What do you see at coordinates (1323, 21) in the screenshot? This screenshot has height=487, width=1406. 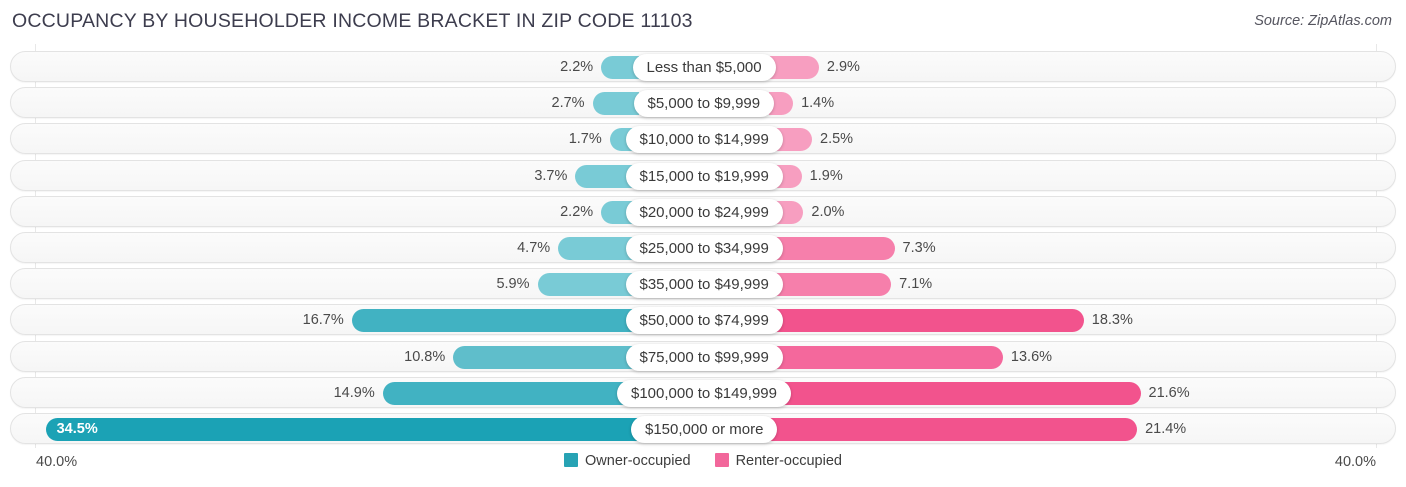 I see `source-attribution: Source: ZipAtlas.com` at bounding box center [1323, 21].